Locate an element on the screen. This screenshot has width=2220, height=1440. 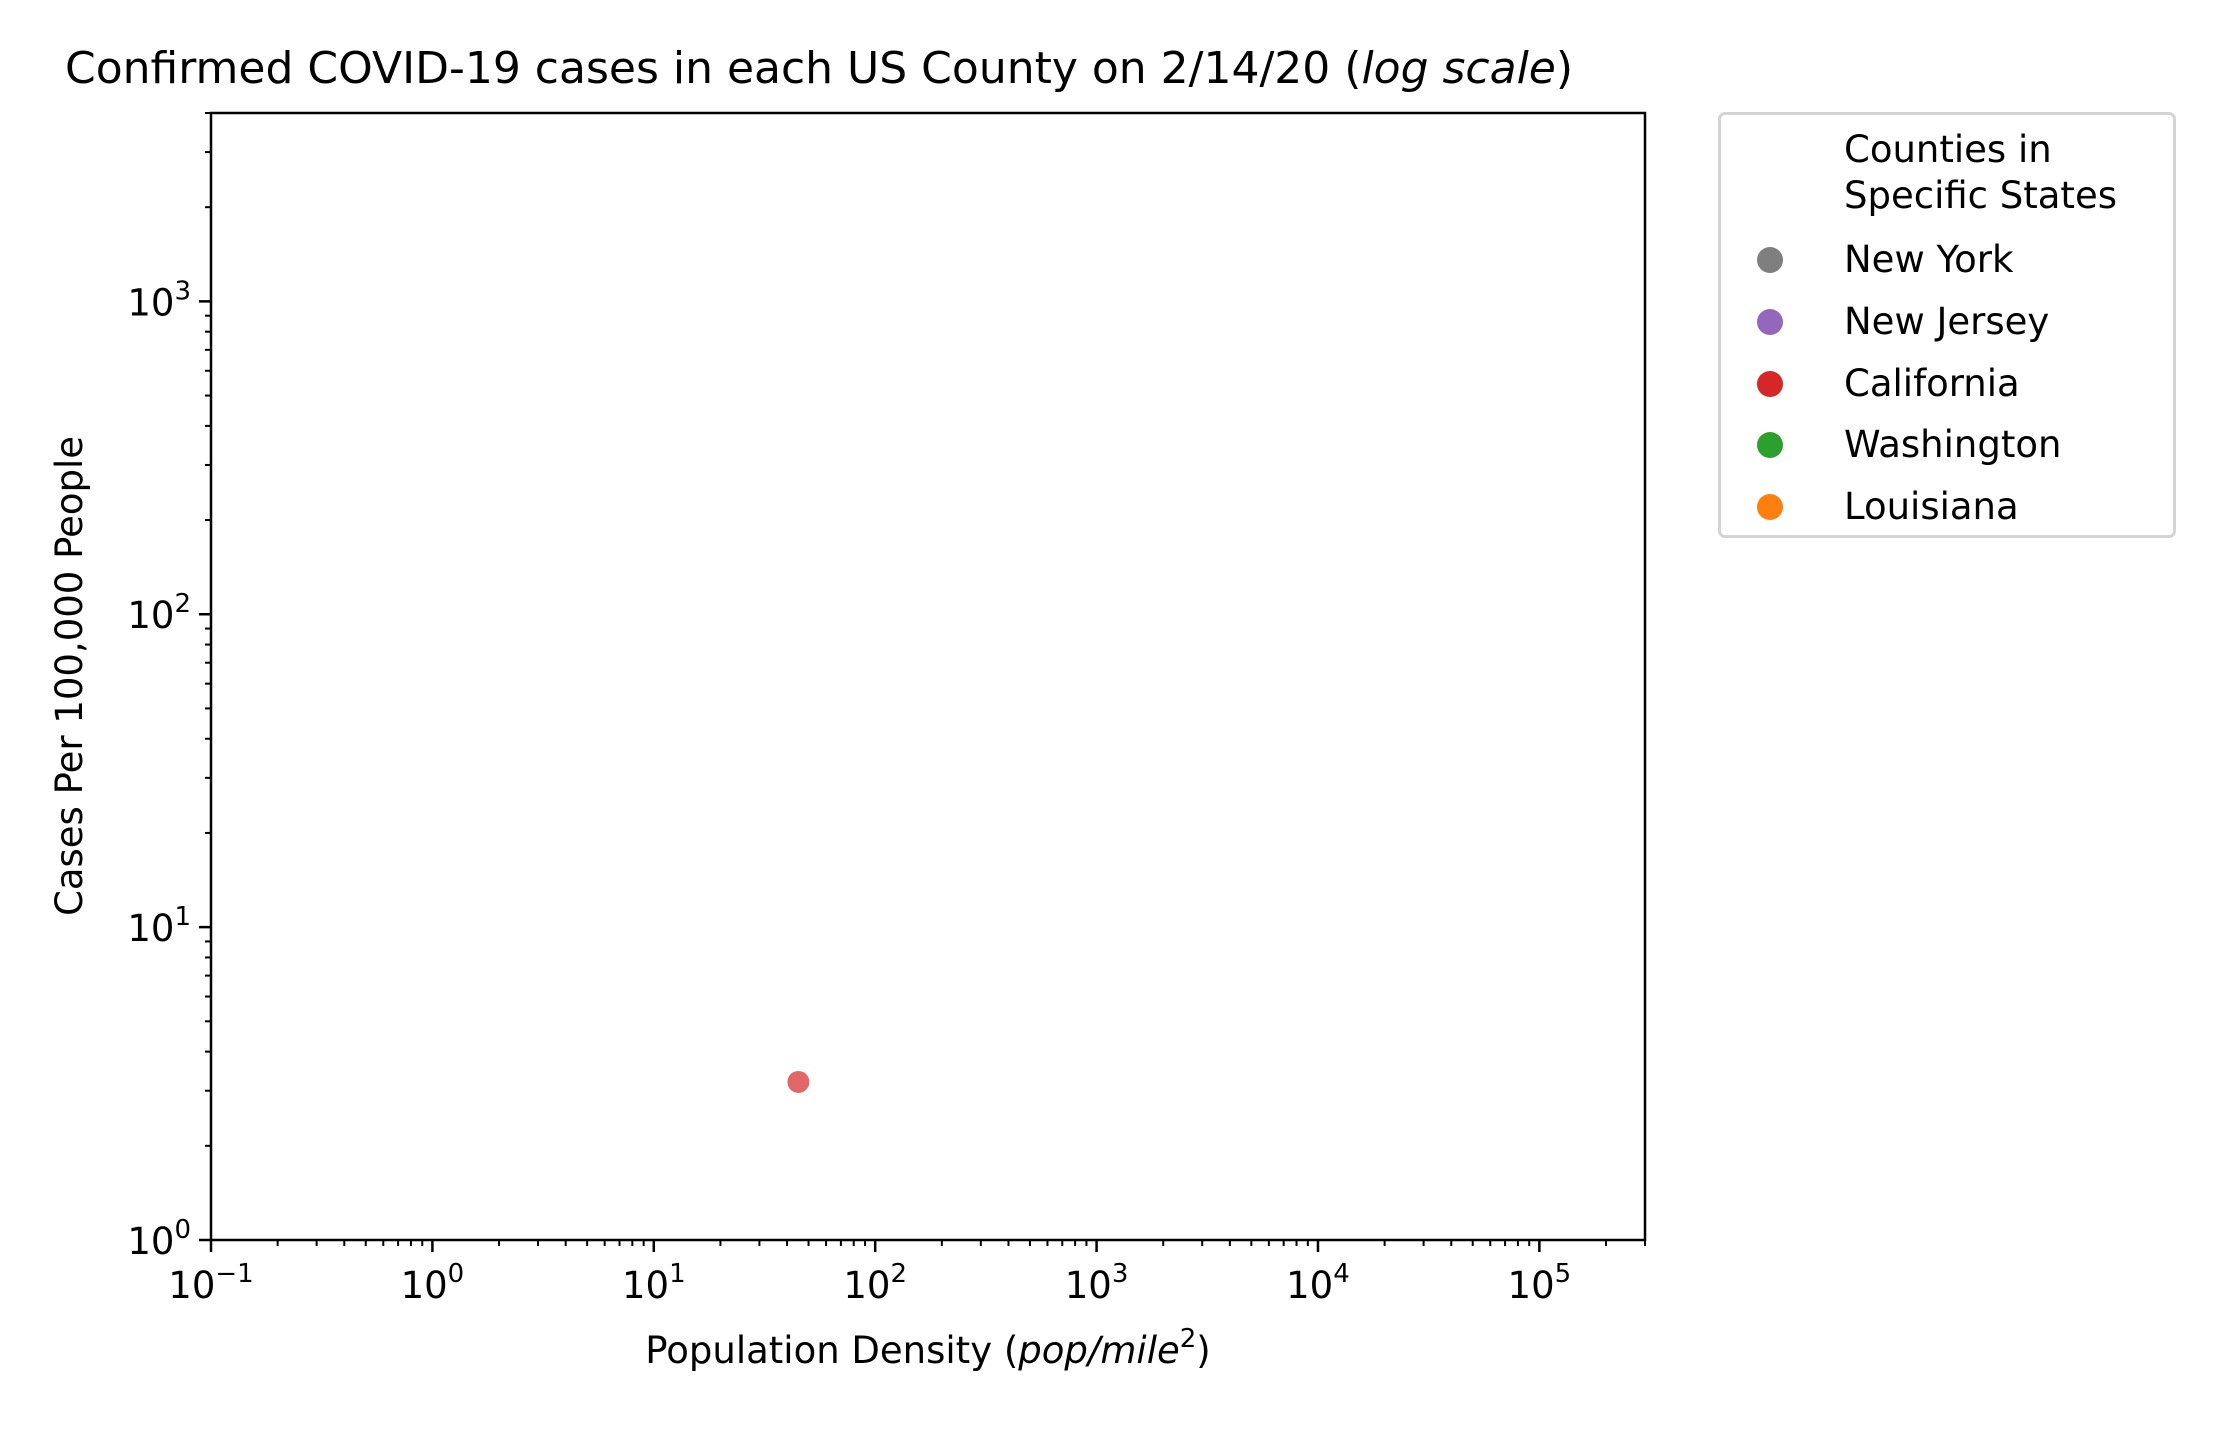
x-axis-label-italic: pop/mile is located at coordinates (1098, 1350).